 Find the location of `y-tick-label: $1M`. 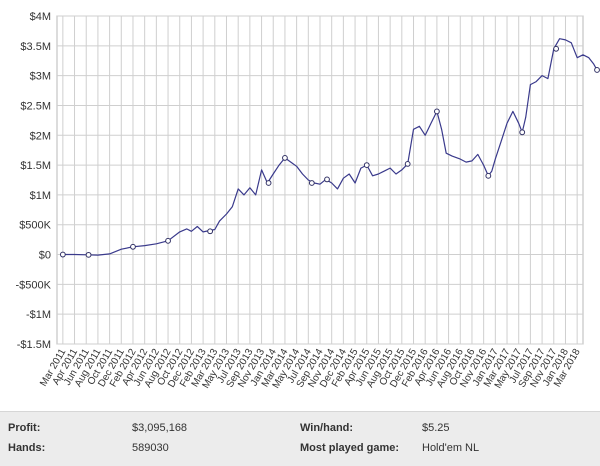

y-tick-label: $1M is located at coordinates (40, 196).